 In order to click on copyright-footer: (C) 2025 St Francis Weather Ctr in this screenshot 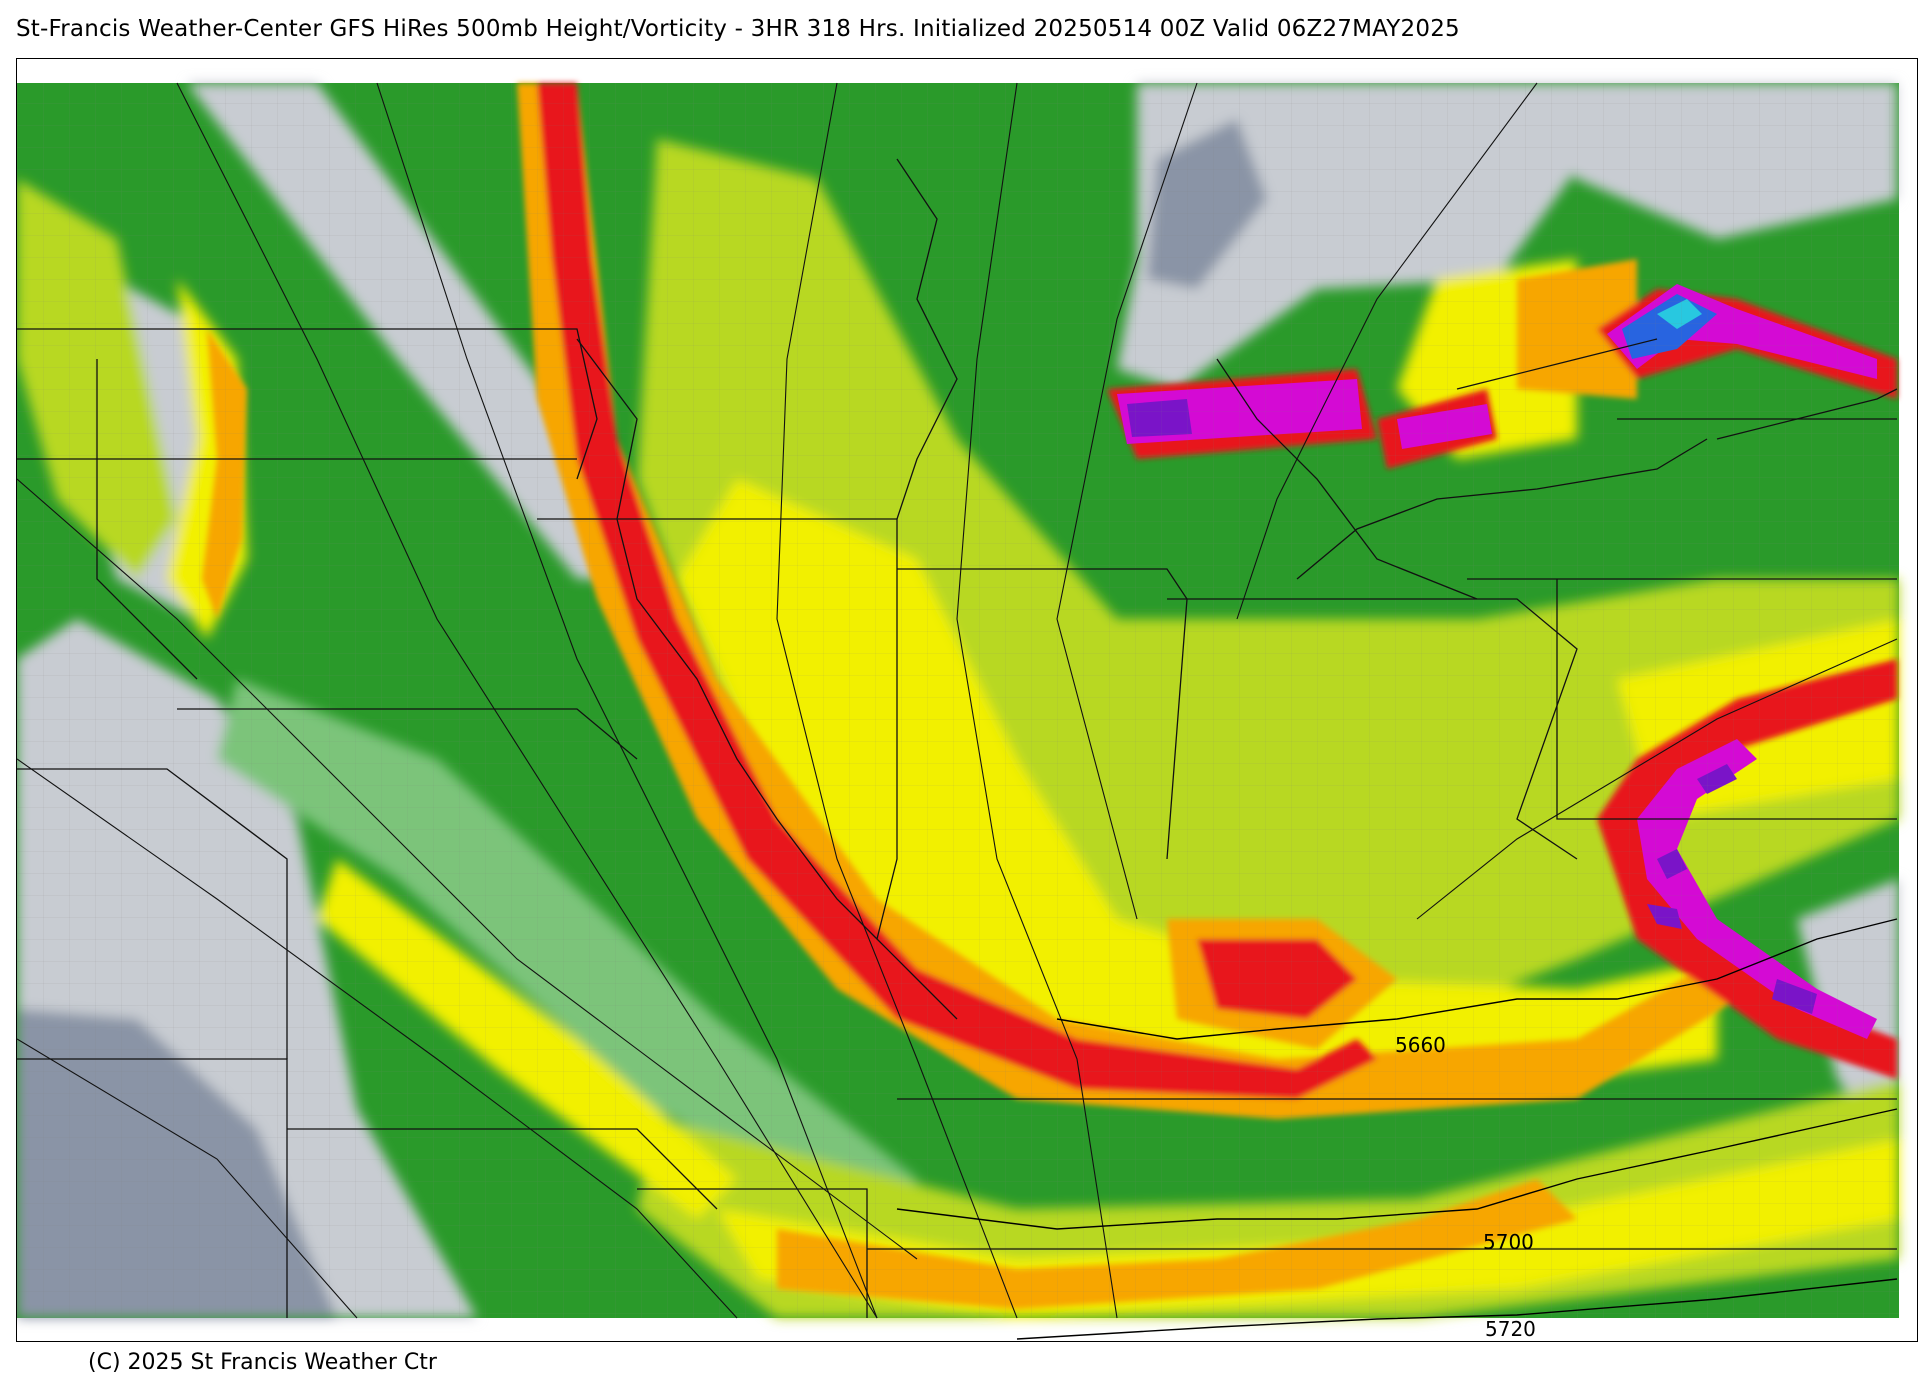, I will do `click(262, 1362)`.